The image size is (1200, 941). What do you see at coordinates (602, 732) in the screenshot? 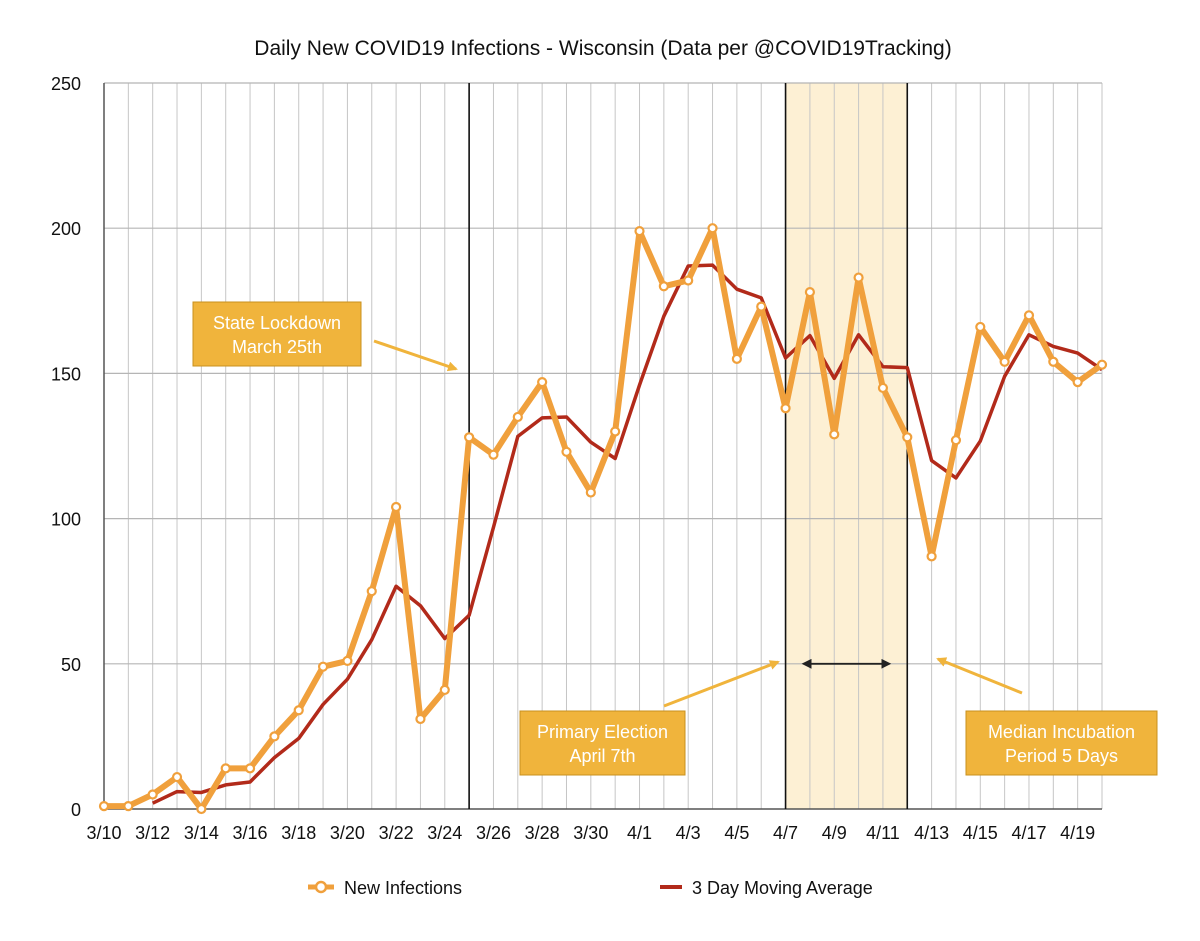
I see `annotation-text: Primary Election` at bounding box center [602, 732].